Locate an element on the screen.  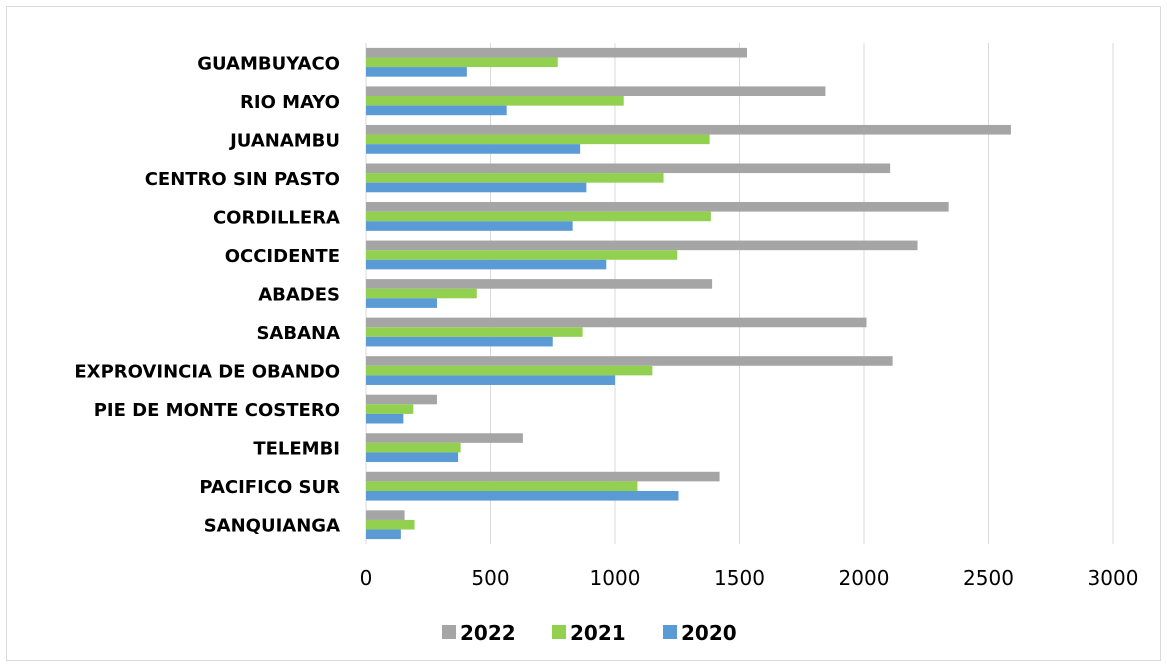
legend-swatch-2020 is located at coordinates (670, 632).